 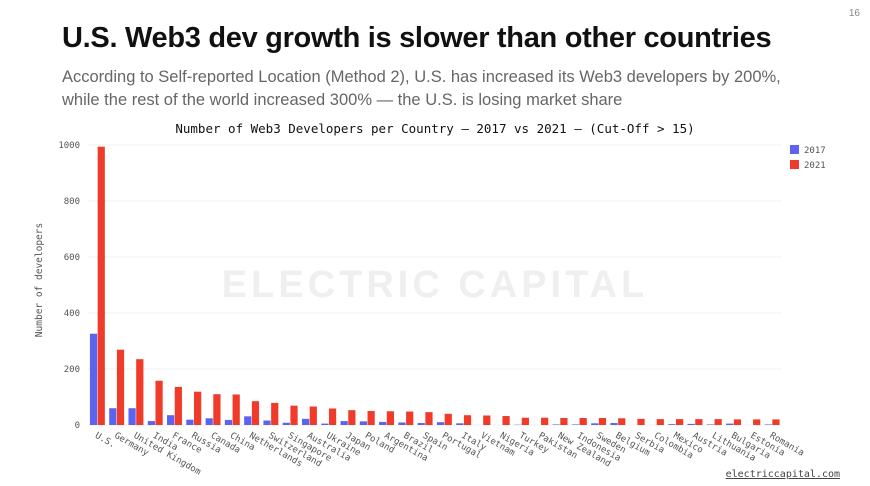 I want to click on legend-swatch-2017, so click(x=794, y=149).